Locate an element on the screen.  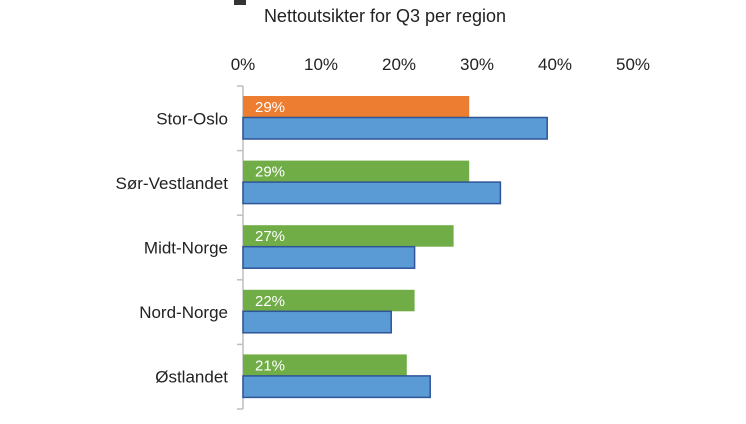
x-tick-label: 10% is located at coordinates (321, 64).